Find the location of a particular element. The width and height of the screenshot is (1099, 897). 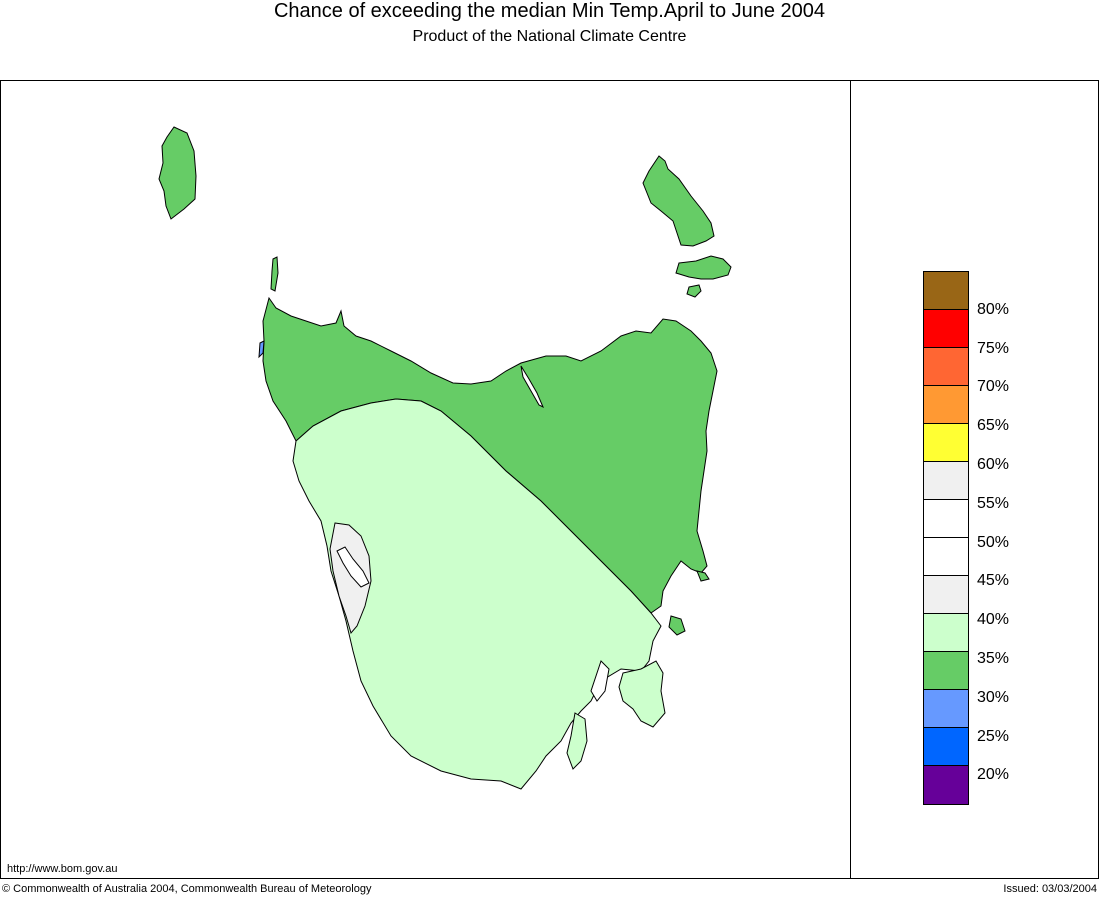

macquarie-harbour is located at coordinates (353, 567).